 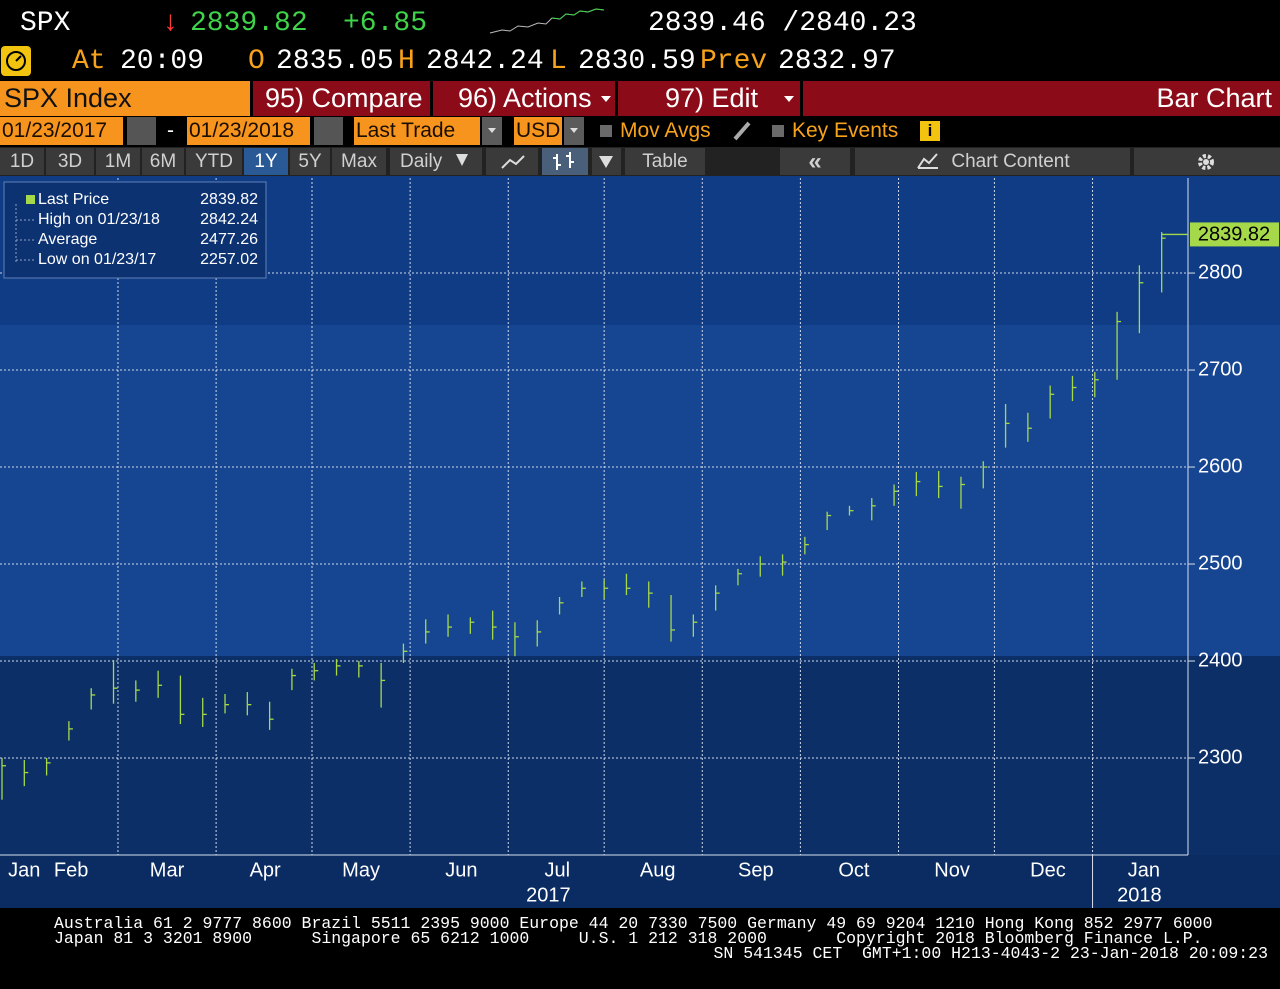 I want to click on y-tick-label: 2300, so click(x=1220, y=757).